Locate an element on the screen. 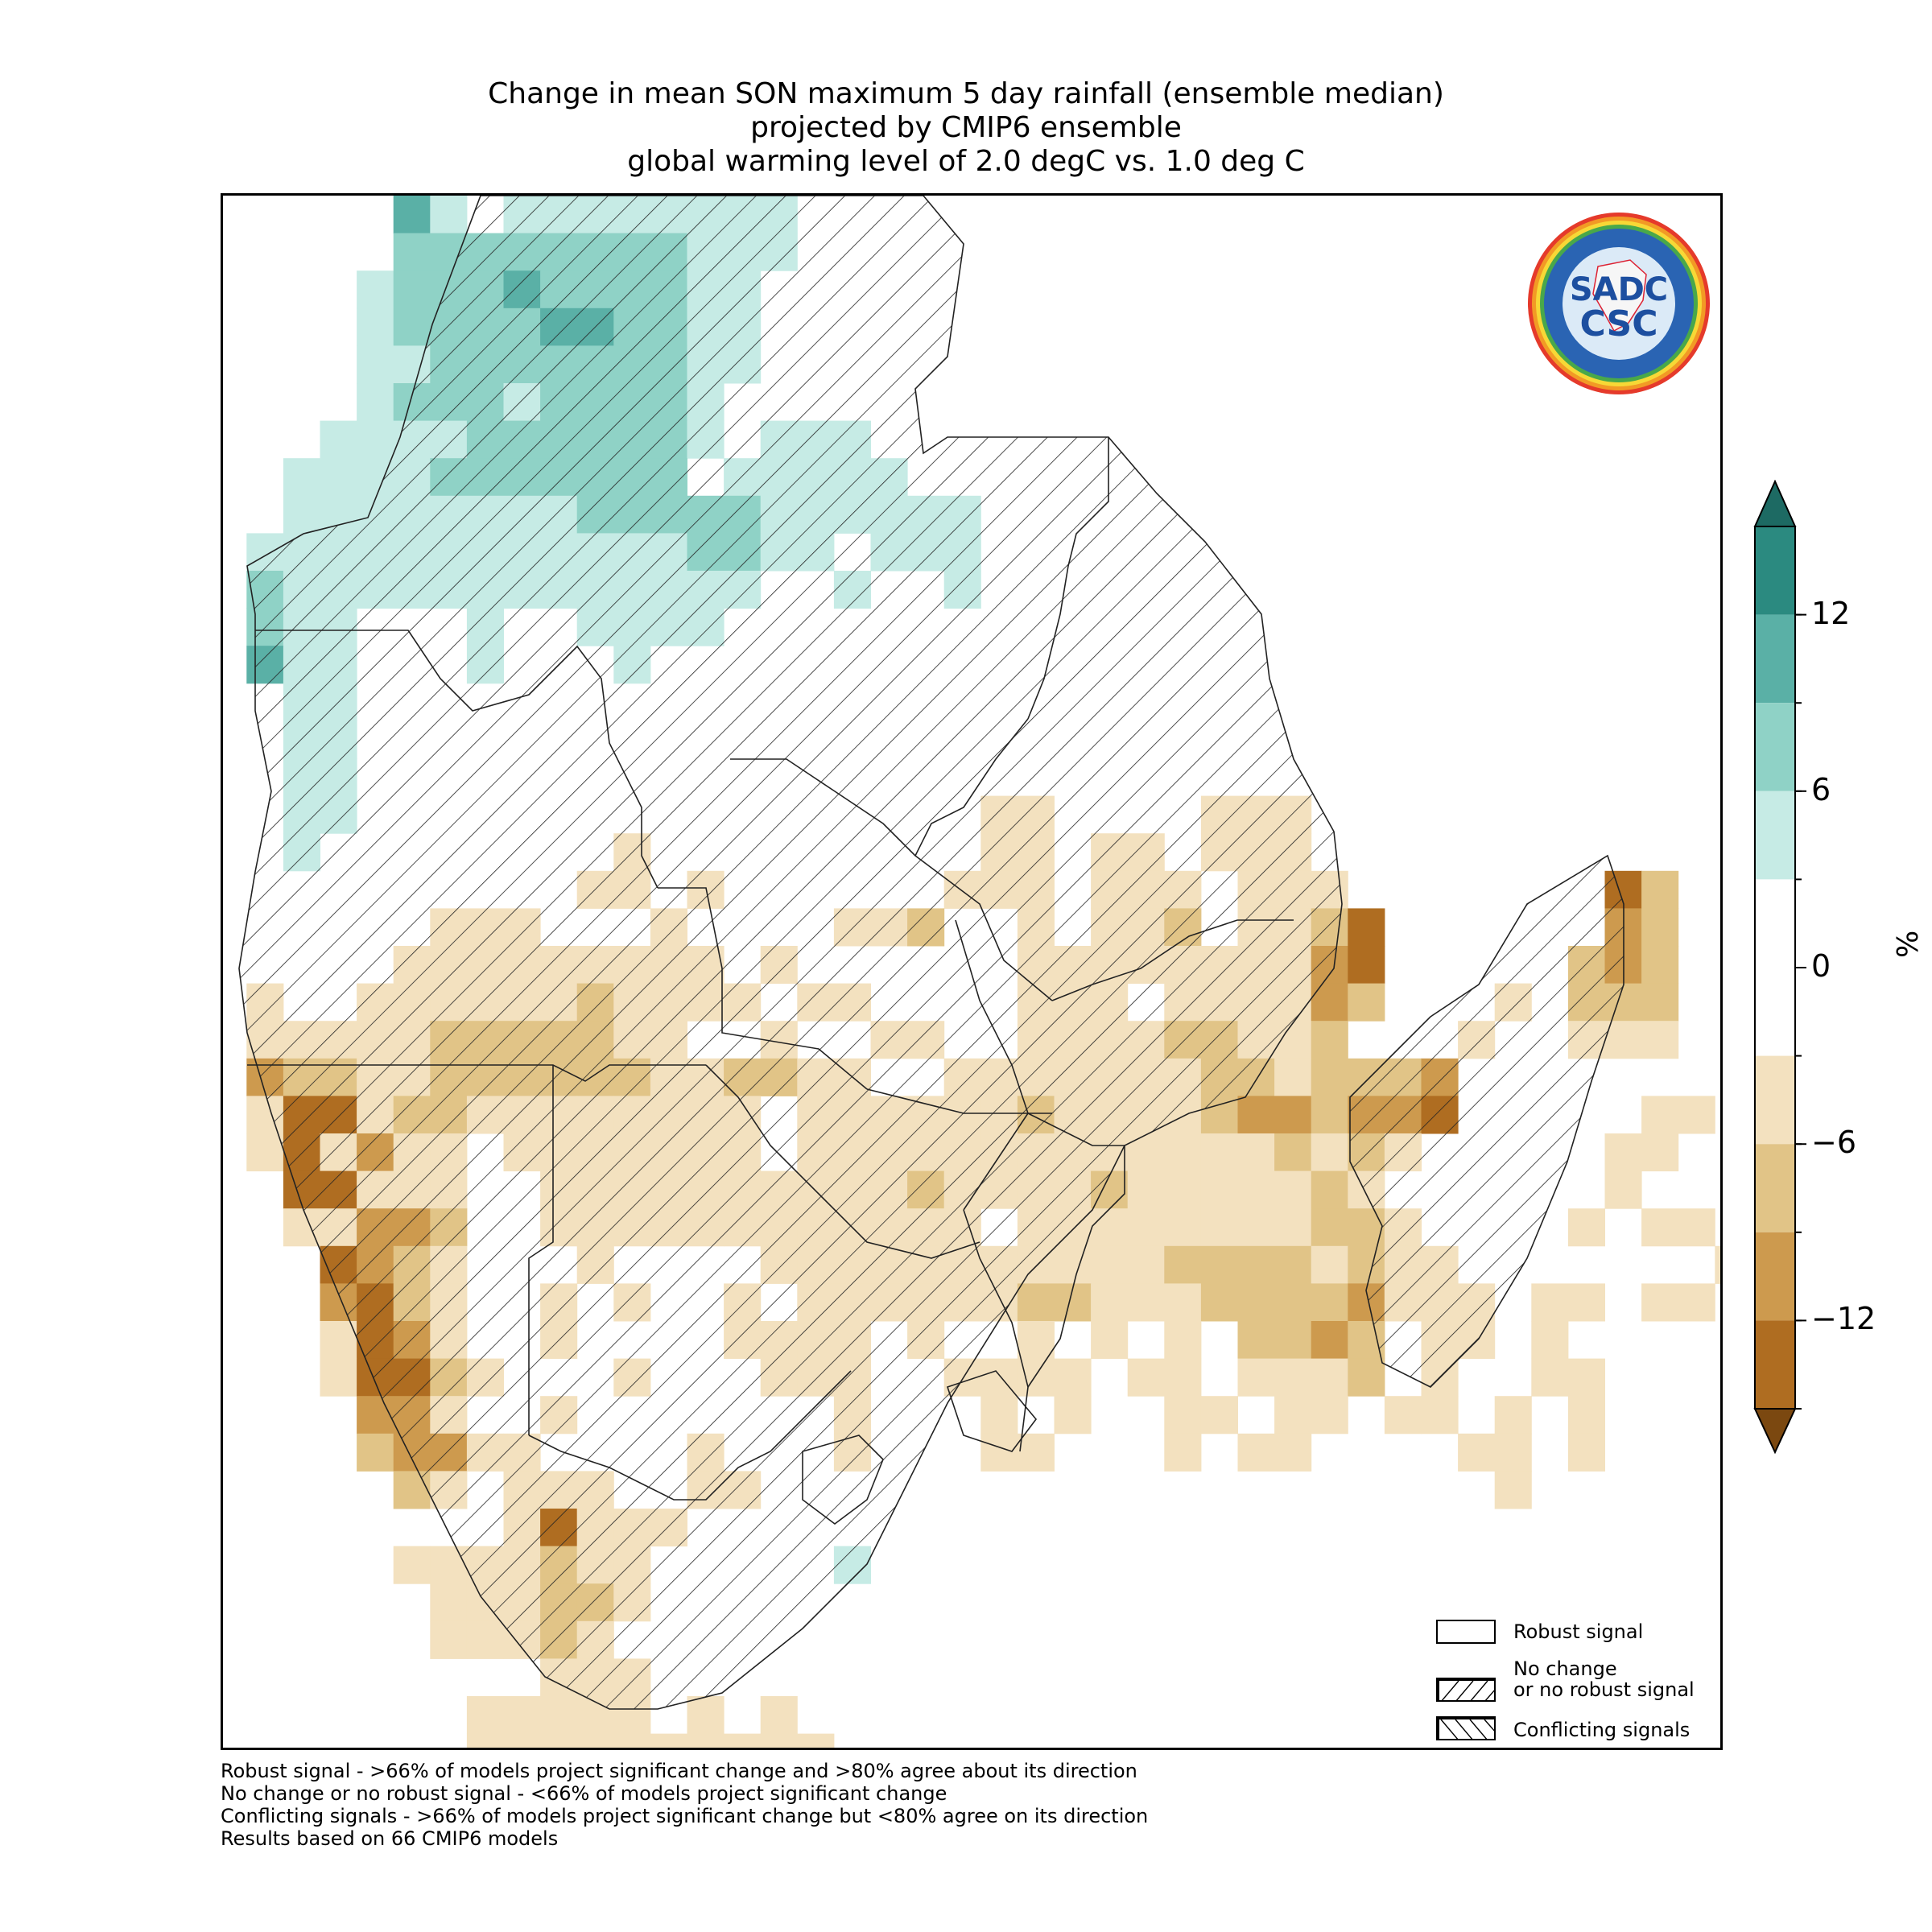 Image resolution: width=1932 pixels, height=1932 pixels. legend-swatch-robust is located at coordinates (1466, 1632).